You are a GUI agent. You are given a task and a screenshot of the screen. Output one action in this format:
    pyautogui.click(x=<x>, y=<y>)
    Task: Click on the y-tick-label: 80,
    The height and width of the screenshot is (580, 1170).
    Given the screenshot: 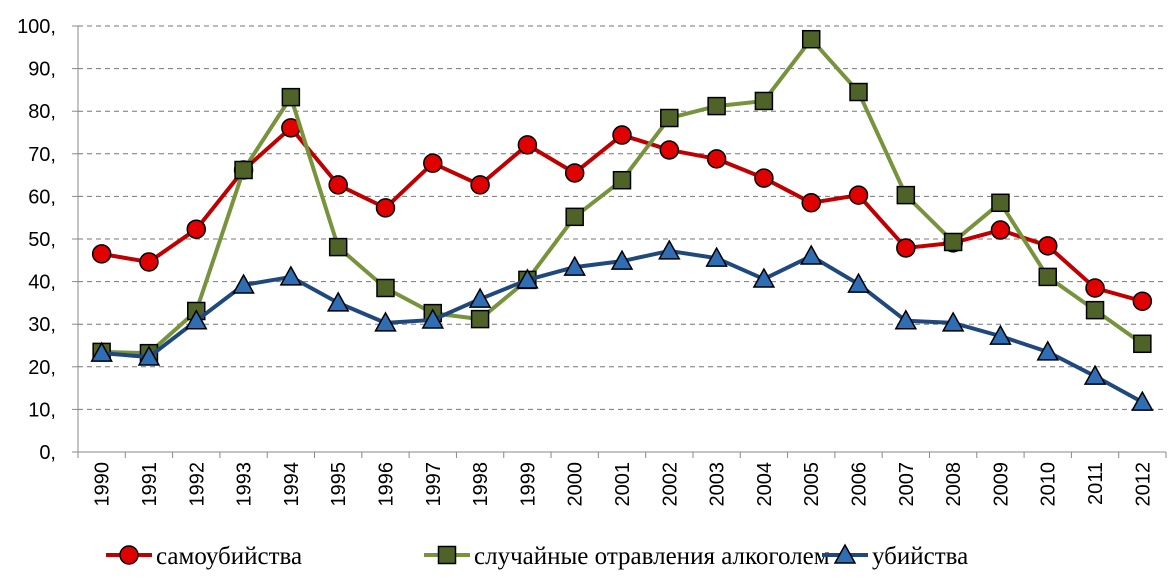 What is the action you would take?
    pyautogui.click(x=42, y=112)
    